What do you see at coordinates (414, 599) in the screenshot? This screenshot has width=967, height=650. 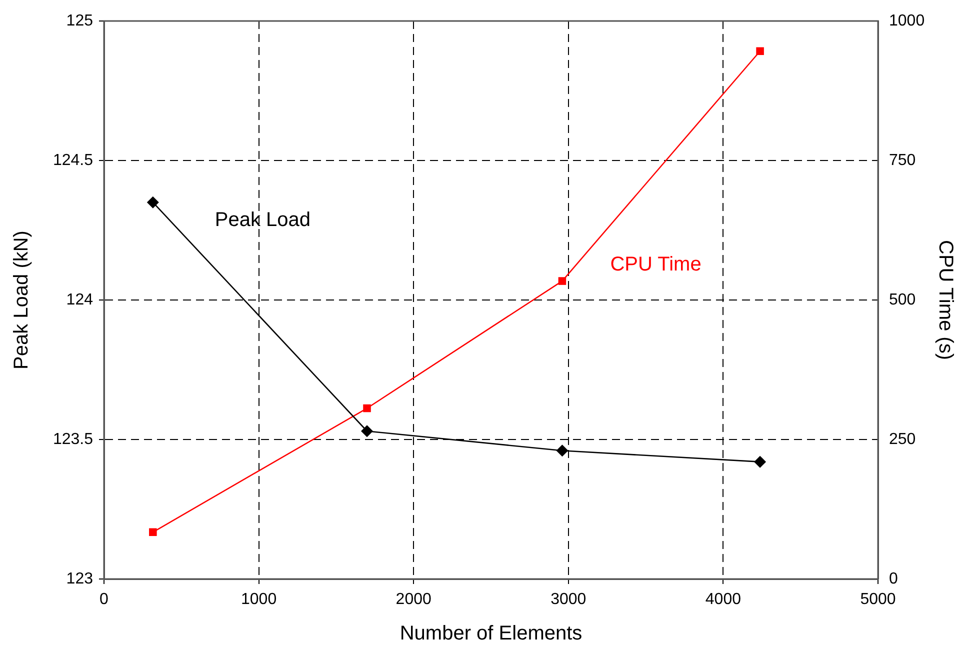 I see `x-tick-label: 2000` at bounding box center [414, 599].